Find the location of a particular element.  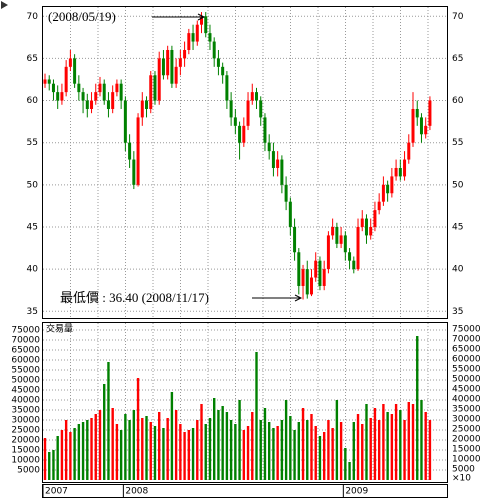

volume-tick-label-right: 30000 is located at coordinates (466, 420).